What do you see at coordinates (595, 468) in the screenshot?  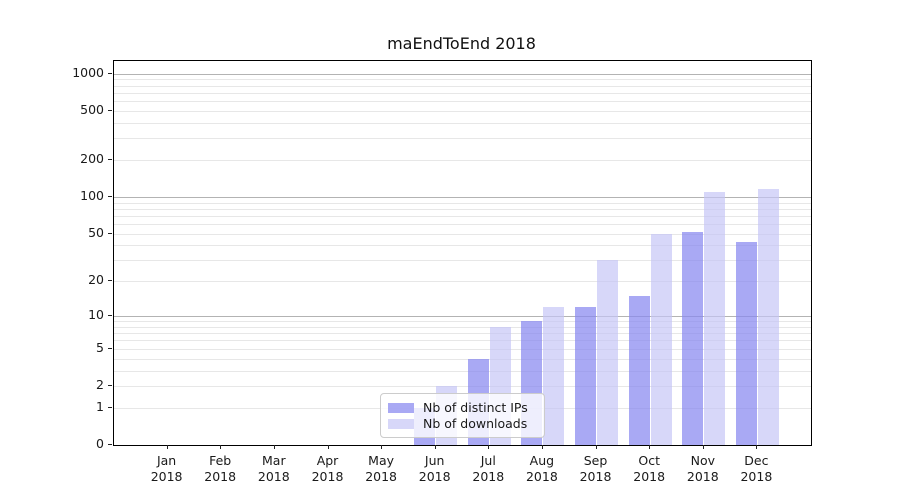 I see `x-tick-label-sep: Sep 2018` at bounding box center [595, 468].